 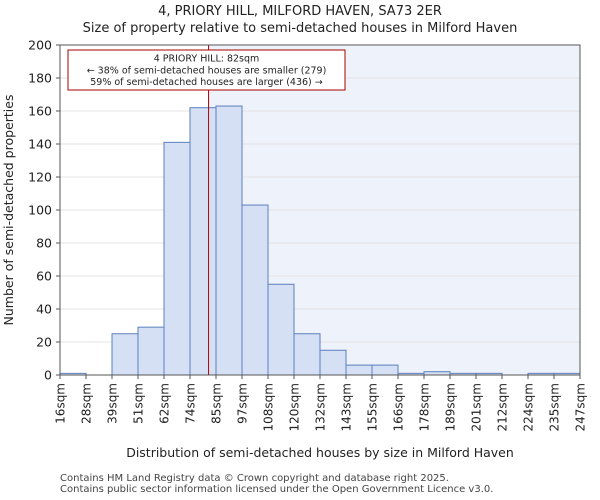 What do you see at coordinates (139, 403) in the screenshot?
I see `x-tick-label: 51sqm` at bounding box center [139, 403].